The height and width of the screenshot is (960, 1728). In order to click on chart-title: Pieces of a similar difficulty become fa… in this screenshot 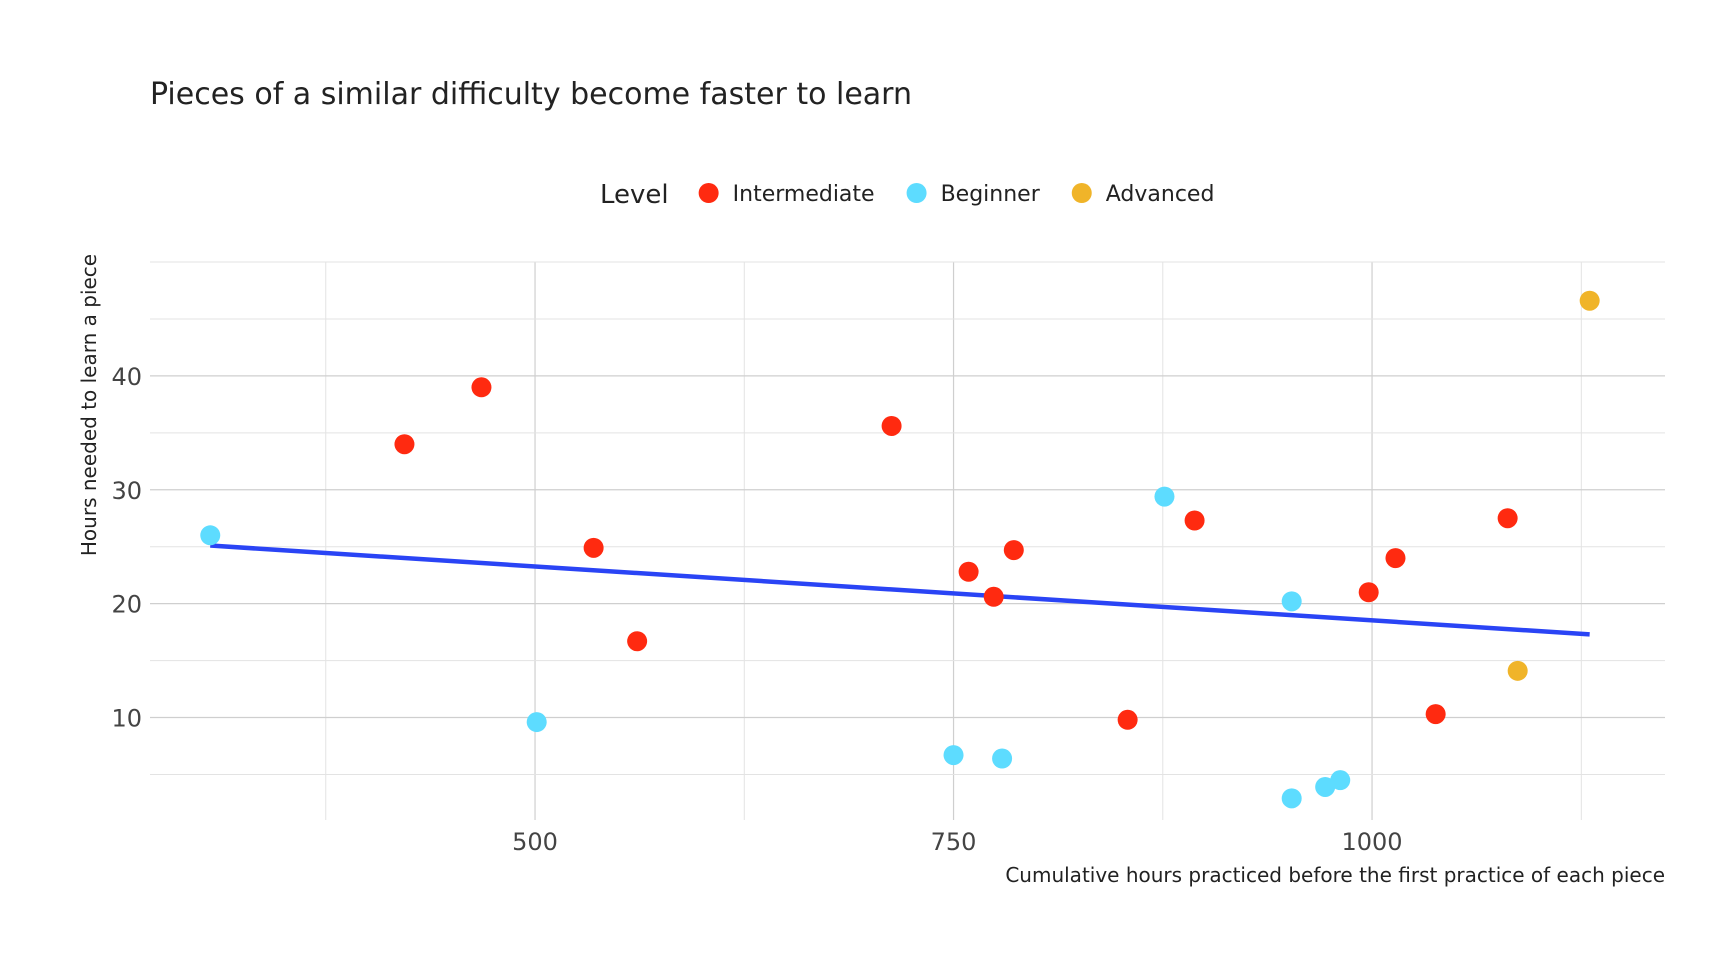, I will do `click(531, 94)`.